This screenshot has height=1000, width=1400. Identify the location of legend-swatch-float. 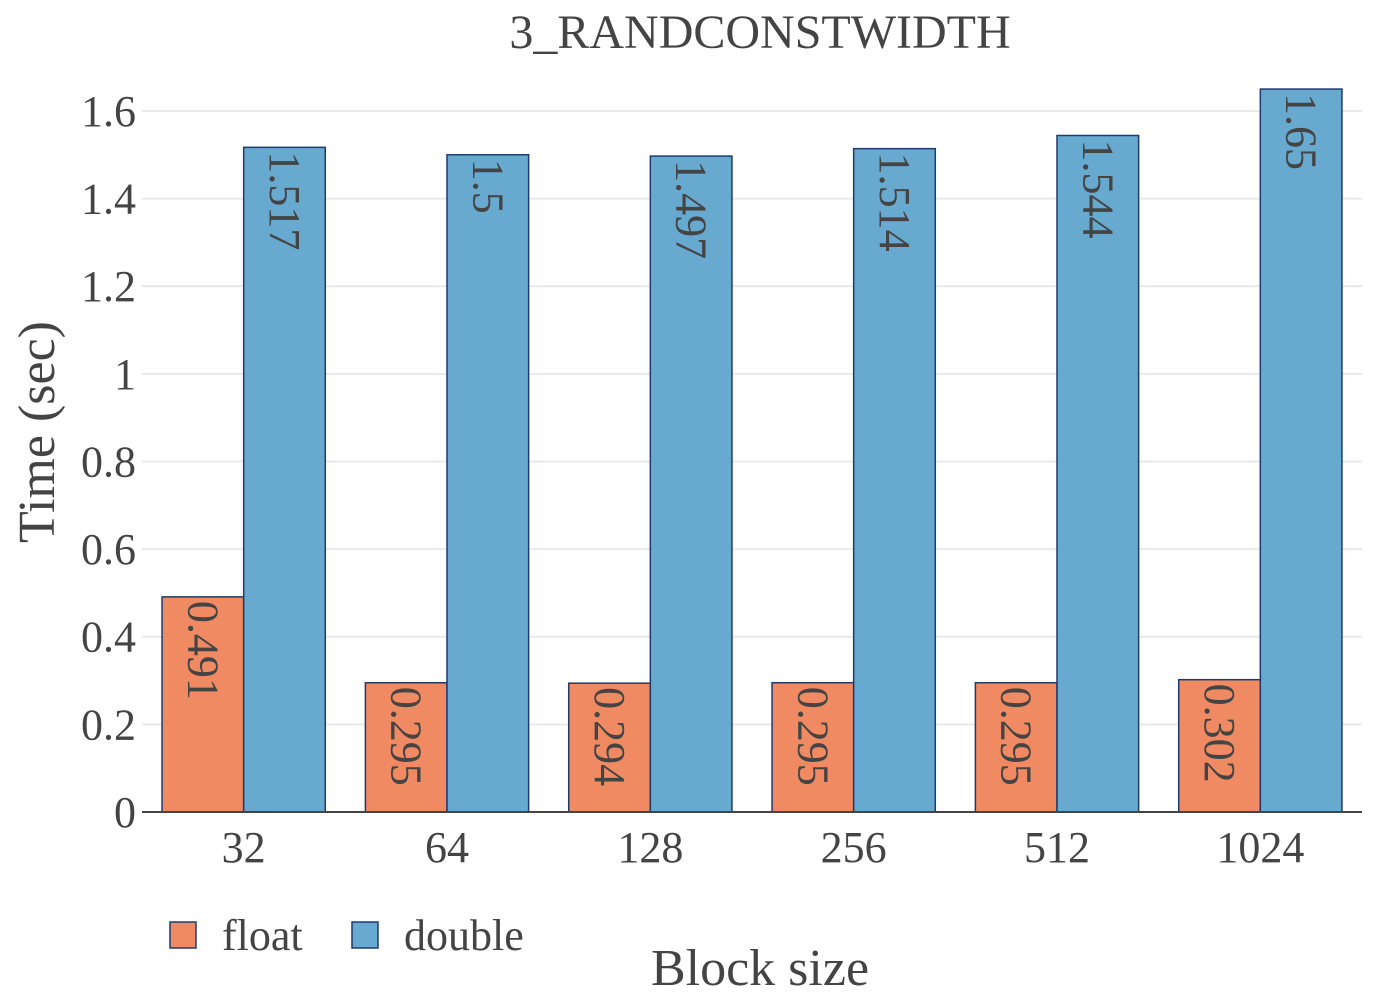
(183, 935).